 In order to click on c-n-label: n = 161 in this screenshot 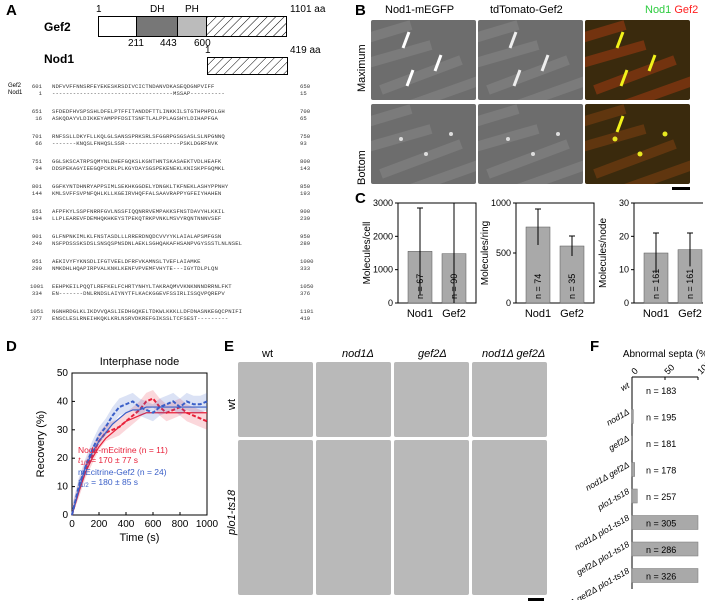, I will do `click(656, 284)`.